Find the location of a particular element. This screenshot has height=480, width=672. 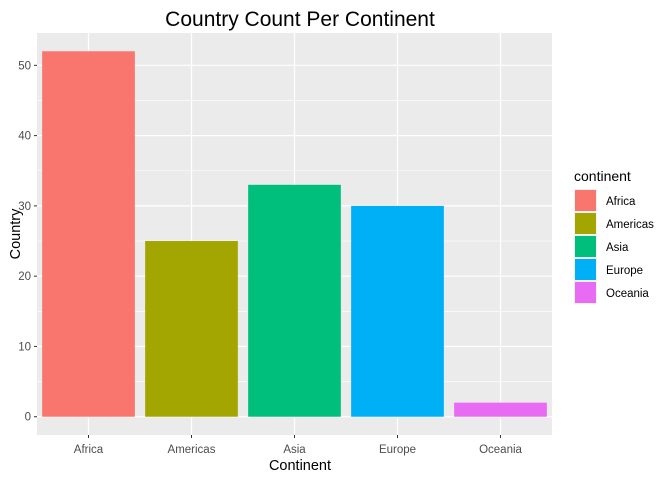

bar-asia is located at coordinates (294, 300).